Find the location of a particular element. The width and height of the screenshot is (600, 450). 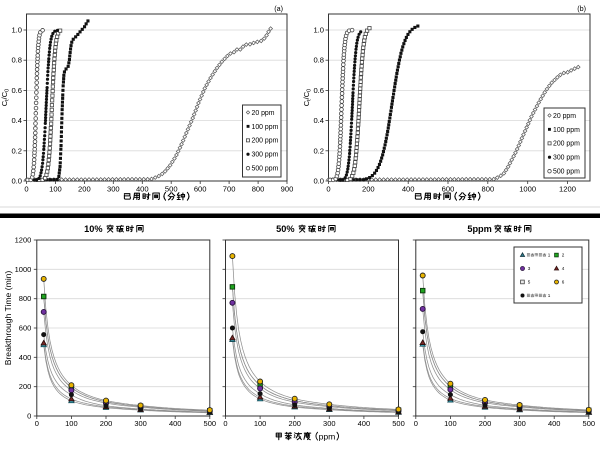

svg-text: 2 is located at coordinates (563, 255).